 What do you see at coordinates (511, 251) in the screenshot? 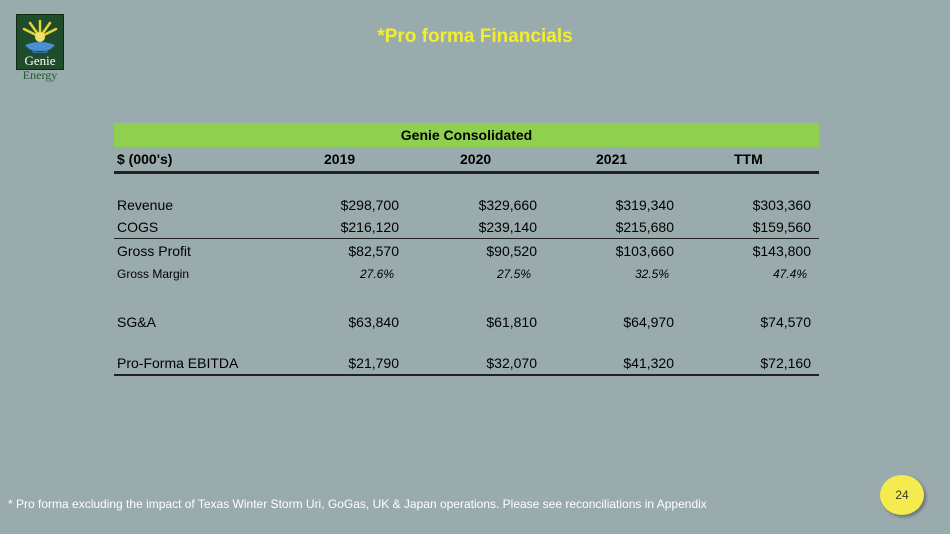
I see `cell-value: $90,520` at bounding box center [511, 251].